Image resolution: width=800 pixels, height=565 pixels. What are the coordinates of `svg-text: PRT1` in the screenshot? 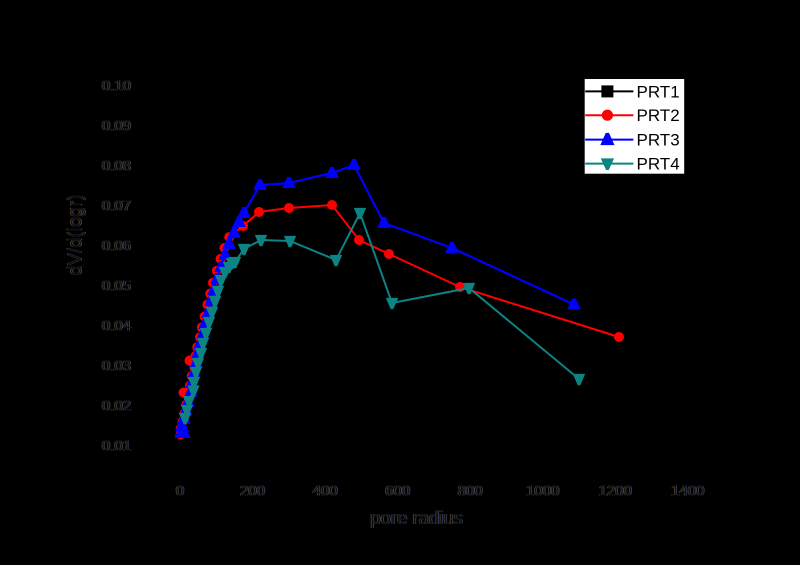 It's located at (658, 91).